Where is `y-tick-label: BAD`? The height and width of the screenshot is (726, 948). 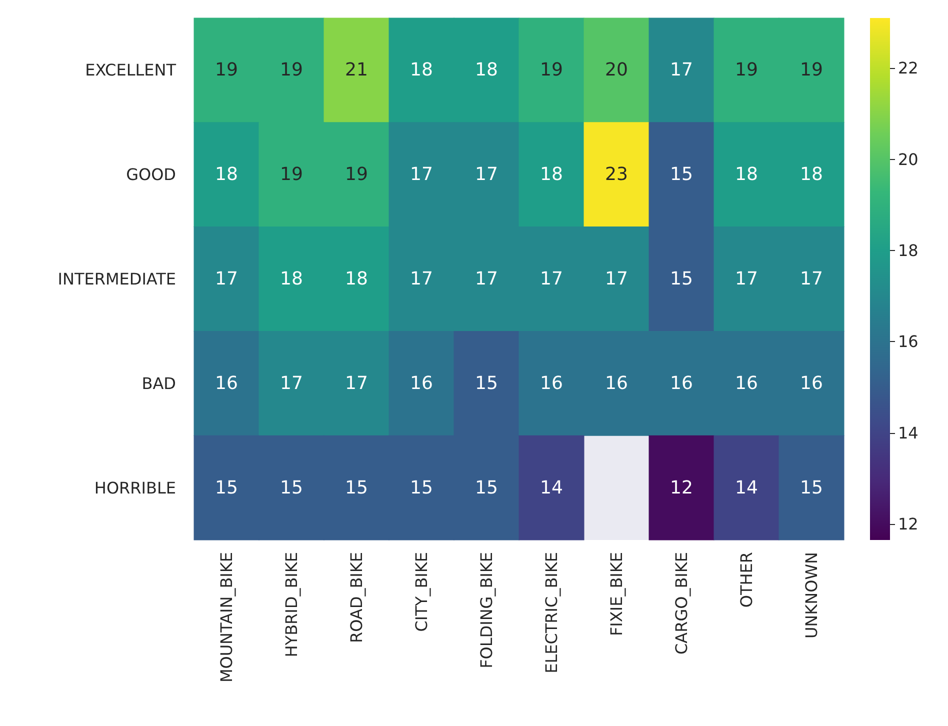
y-tick-label: BAD is located at coordinates (159, 383).